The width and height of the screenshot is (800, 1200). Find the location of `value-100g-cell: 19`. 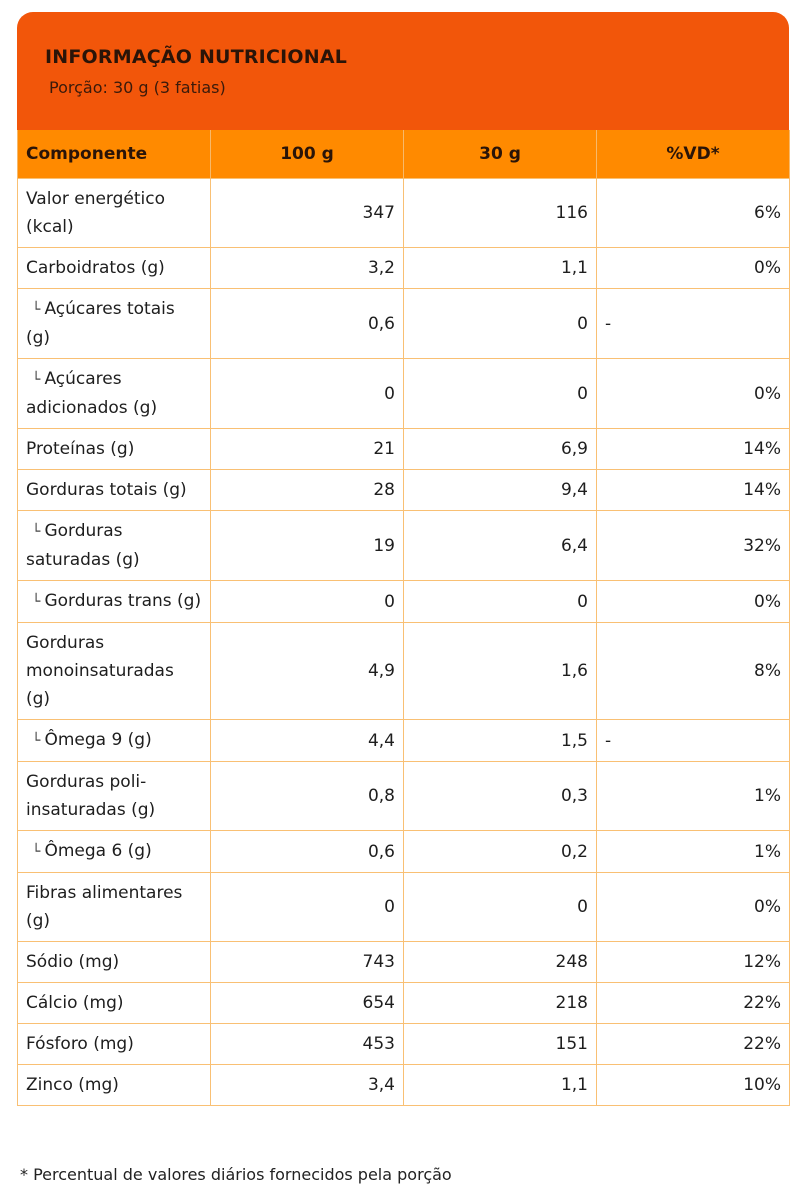

value-100g-cell: 19 is located at coordinates (307, 545).